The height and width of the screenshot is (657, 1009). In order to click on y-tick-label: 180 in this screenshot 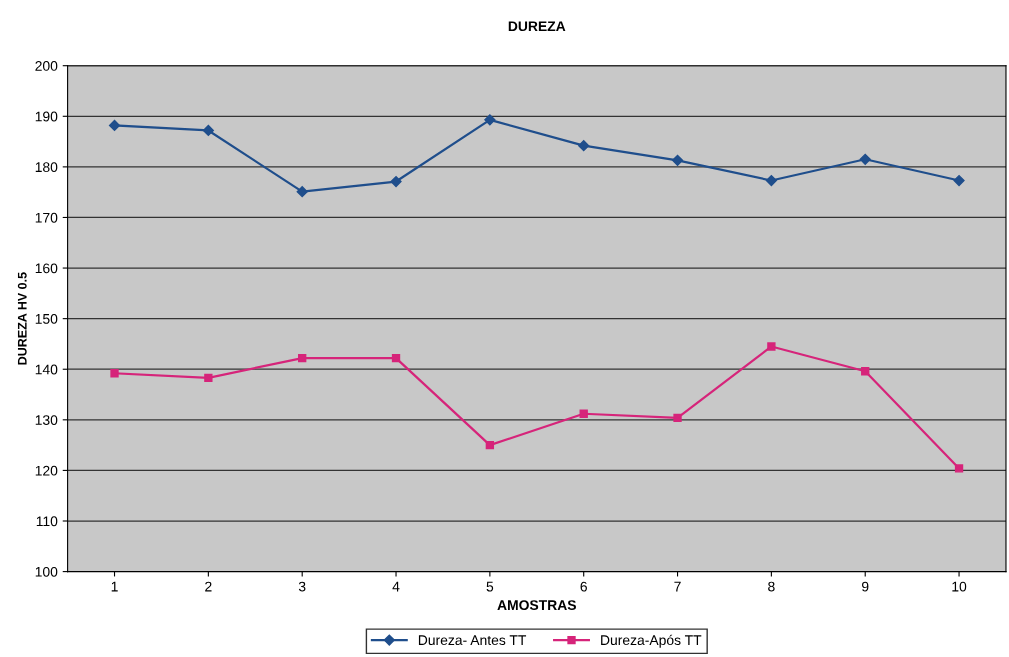, I will do `click(46, 167)`.